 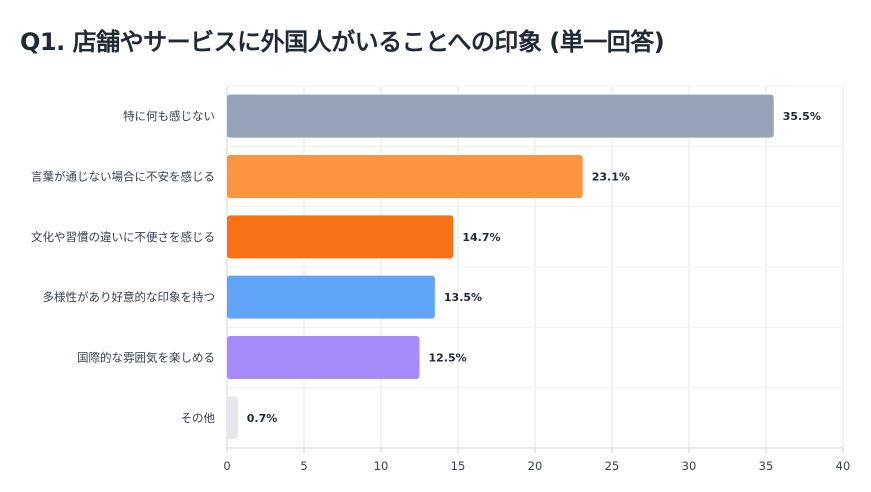 What do you see at coordinates (612, 466) in the screenshot?
I see `x-tick-label: 25` at bounding box center [612, 466].